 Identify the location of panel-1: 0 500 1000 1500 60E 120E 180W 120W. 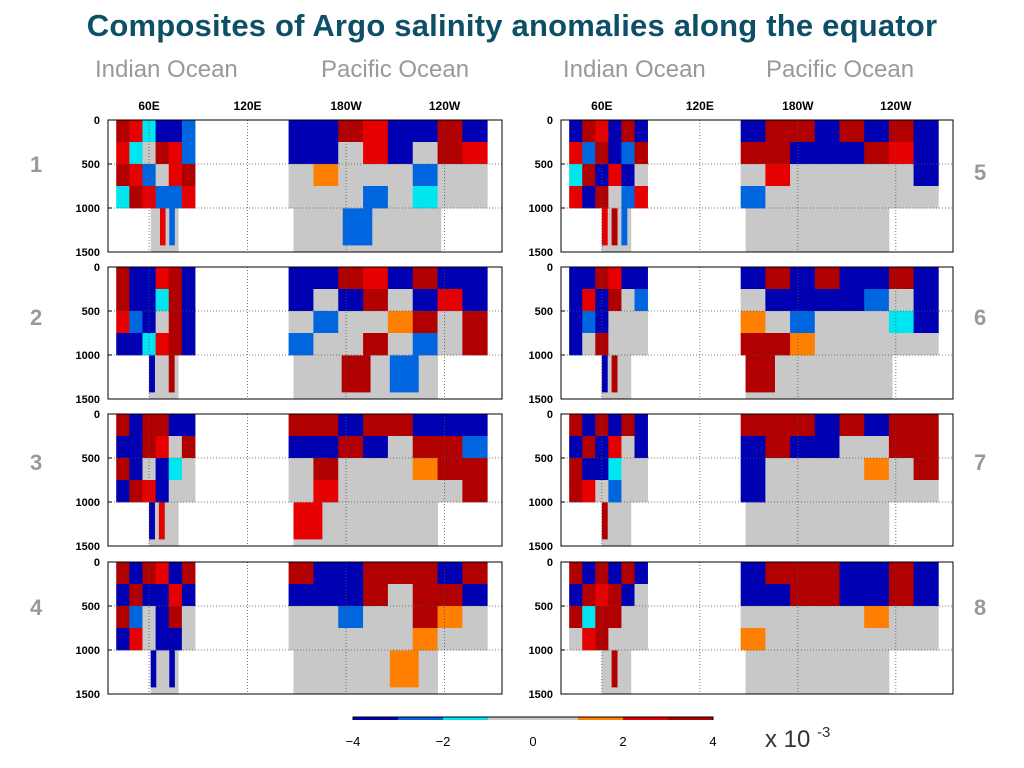
(289, 179).